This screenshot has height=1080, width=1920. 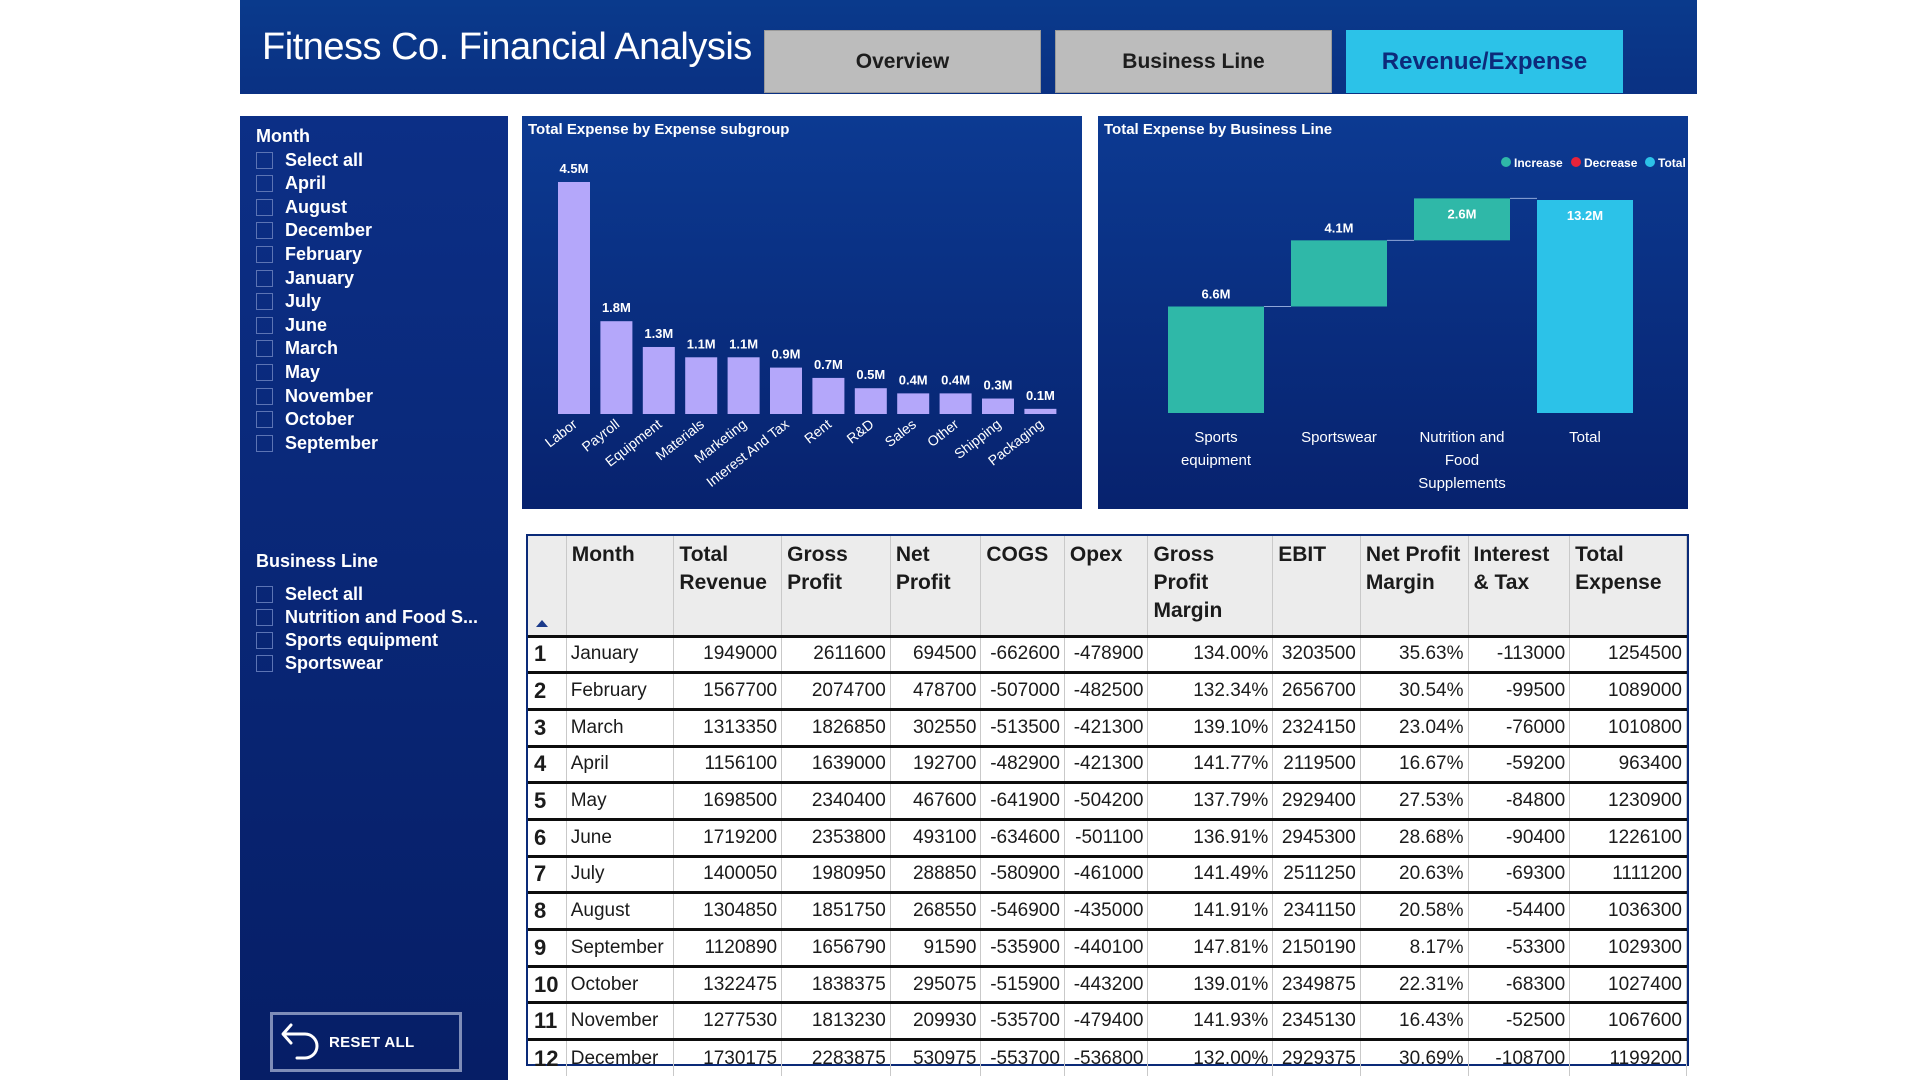 What do you see at coordinates (314, 231) in the screenshot?
I see `month-option-december: December` at bounding box center [314, 231].